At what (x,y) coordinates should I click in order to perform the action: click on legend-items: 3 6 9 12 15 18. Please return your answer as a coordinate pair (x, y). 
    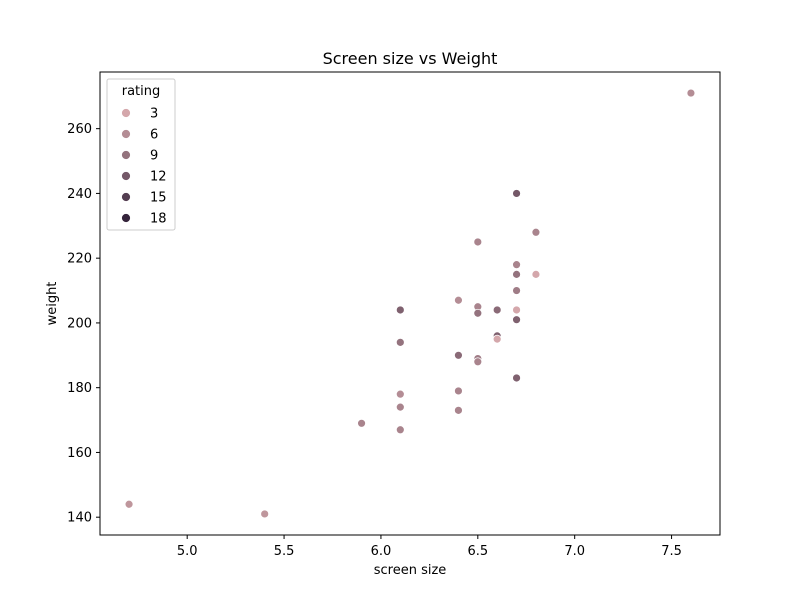
    Looking at the image, I should click on (144, 167).